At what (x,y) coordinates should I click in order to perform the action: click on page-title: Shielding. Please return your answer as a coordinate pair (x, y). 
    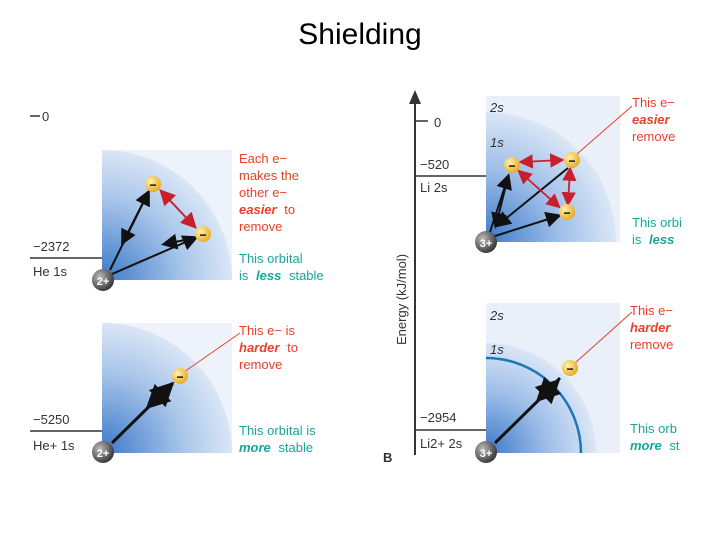
    Looking at the image, I should click on (360, 34).